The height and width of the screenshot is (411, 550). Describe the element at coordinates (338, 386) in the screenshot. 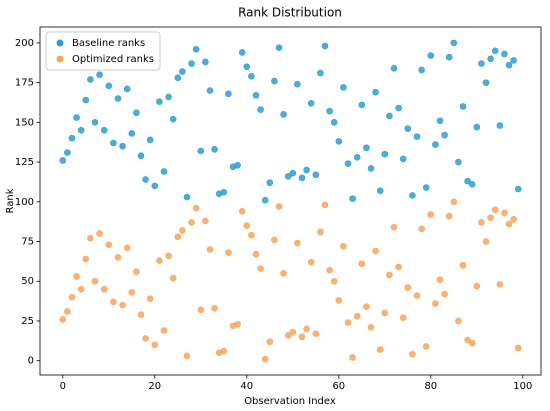

I see `x-tick-label: 60` at that location.